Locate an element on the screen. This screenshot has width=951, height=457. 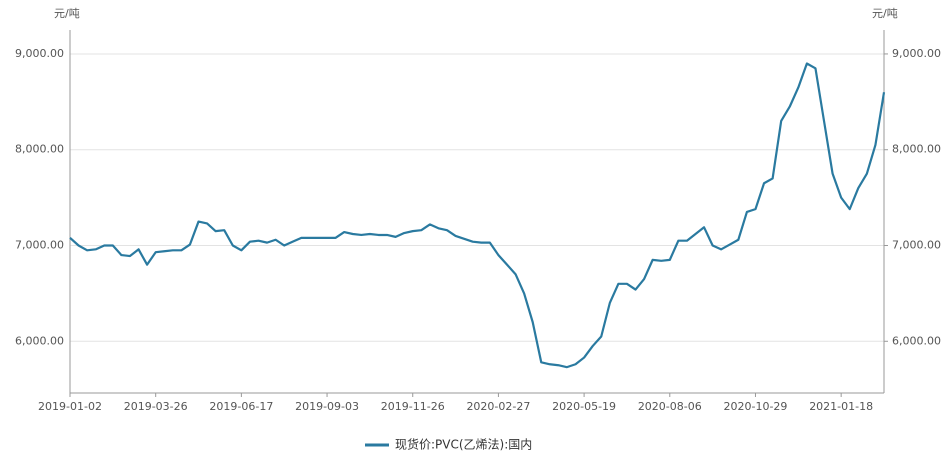
x-tick-label: 2019-01-02 is located at coordinates (70, 406).